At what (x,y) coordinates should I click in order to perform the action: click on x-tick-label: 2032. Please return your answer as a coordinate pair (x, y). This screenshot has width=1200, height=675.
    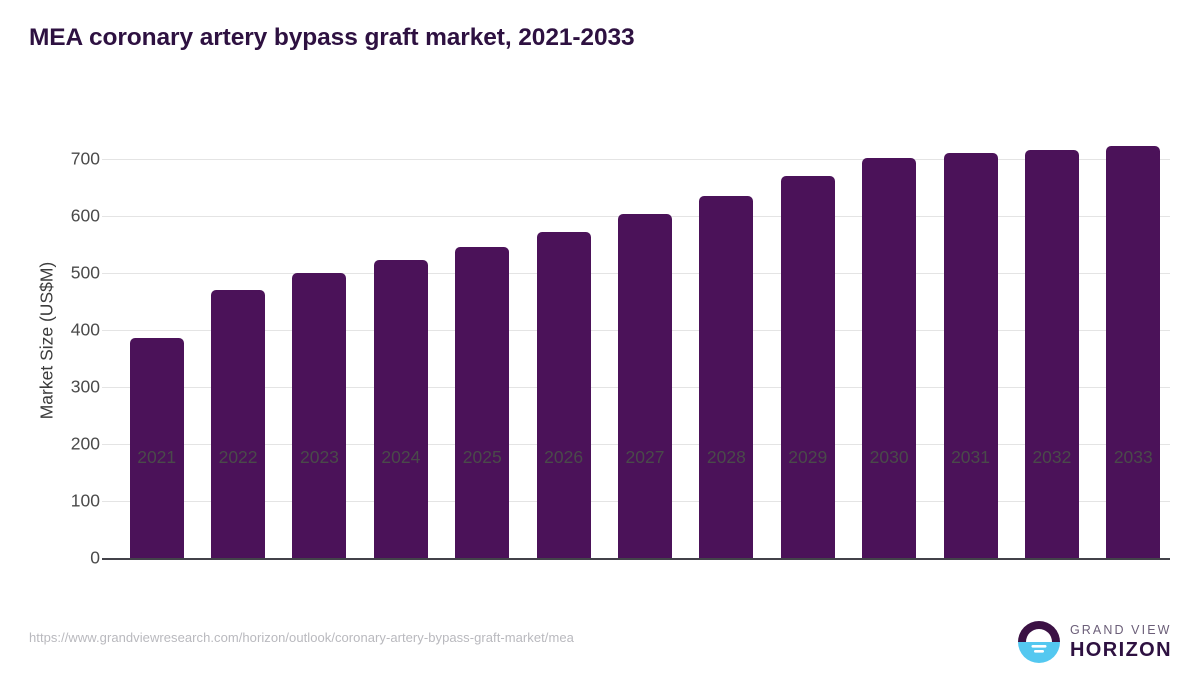
    Looking at the image, I should click on (1052, 457).